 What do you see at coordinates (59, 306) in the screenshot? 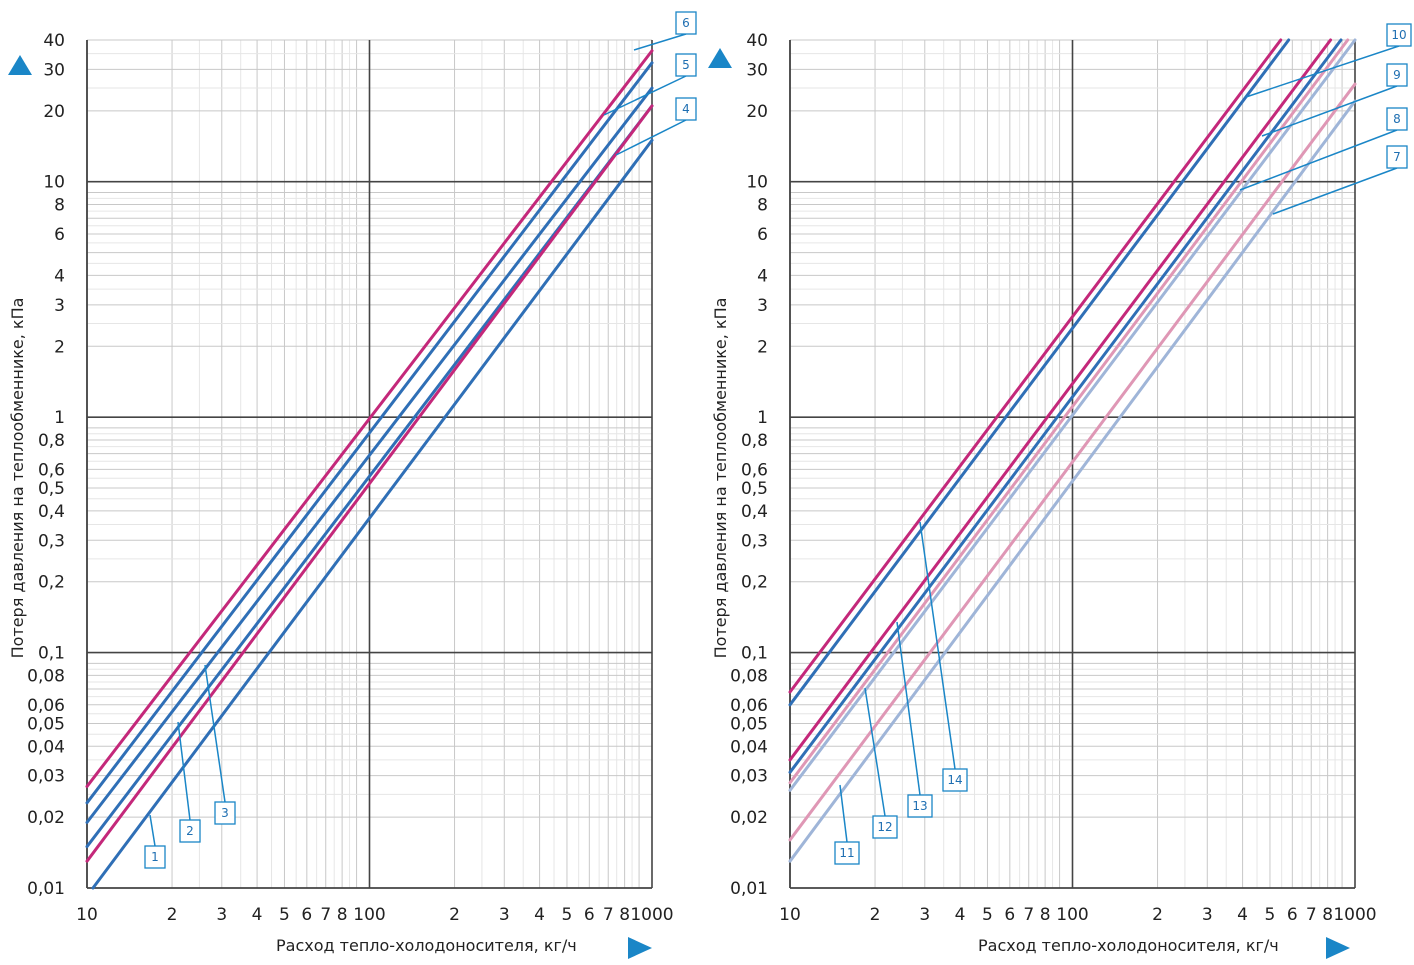
I see `y-tick-label: 3` at bounding box center [59, 306].